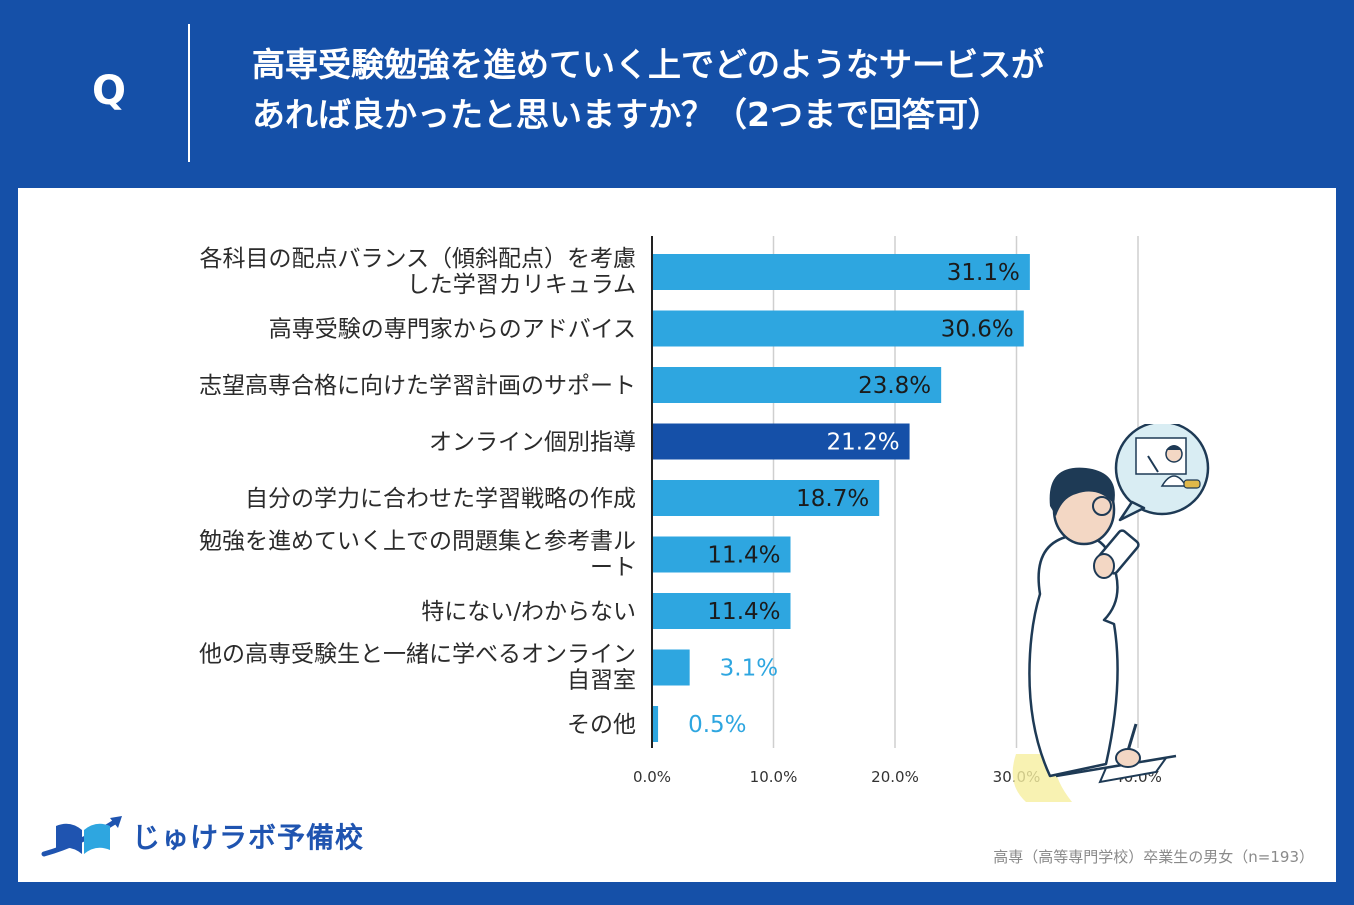 The width and height of the screenshot is (1354, 905). What do you see at coordinates (832, 499) in the screenshot?
I see `value-label: 18.7%` at bounding box center [832, 499].